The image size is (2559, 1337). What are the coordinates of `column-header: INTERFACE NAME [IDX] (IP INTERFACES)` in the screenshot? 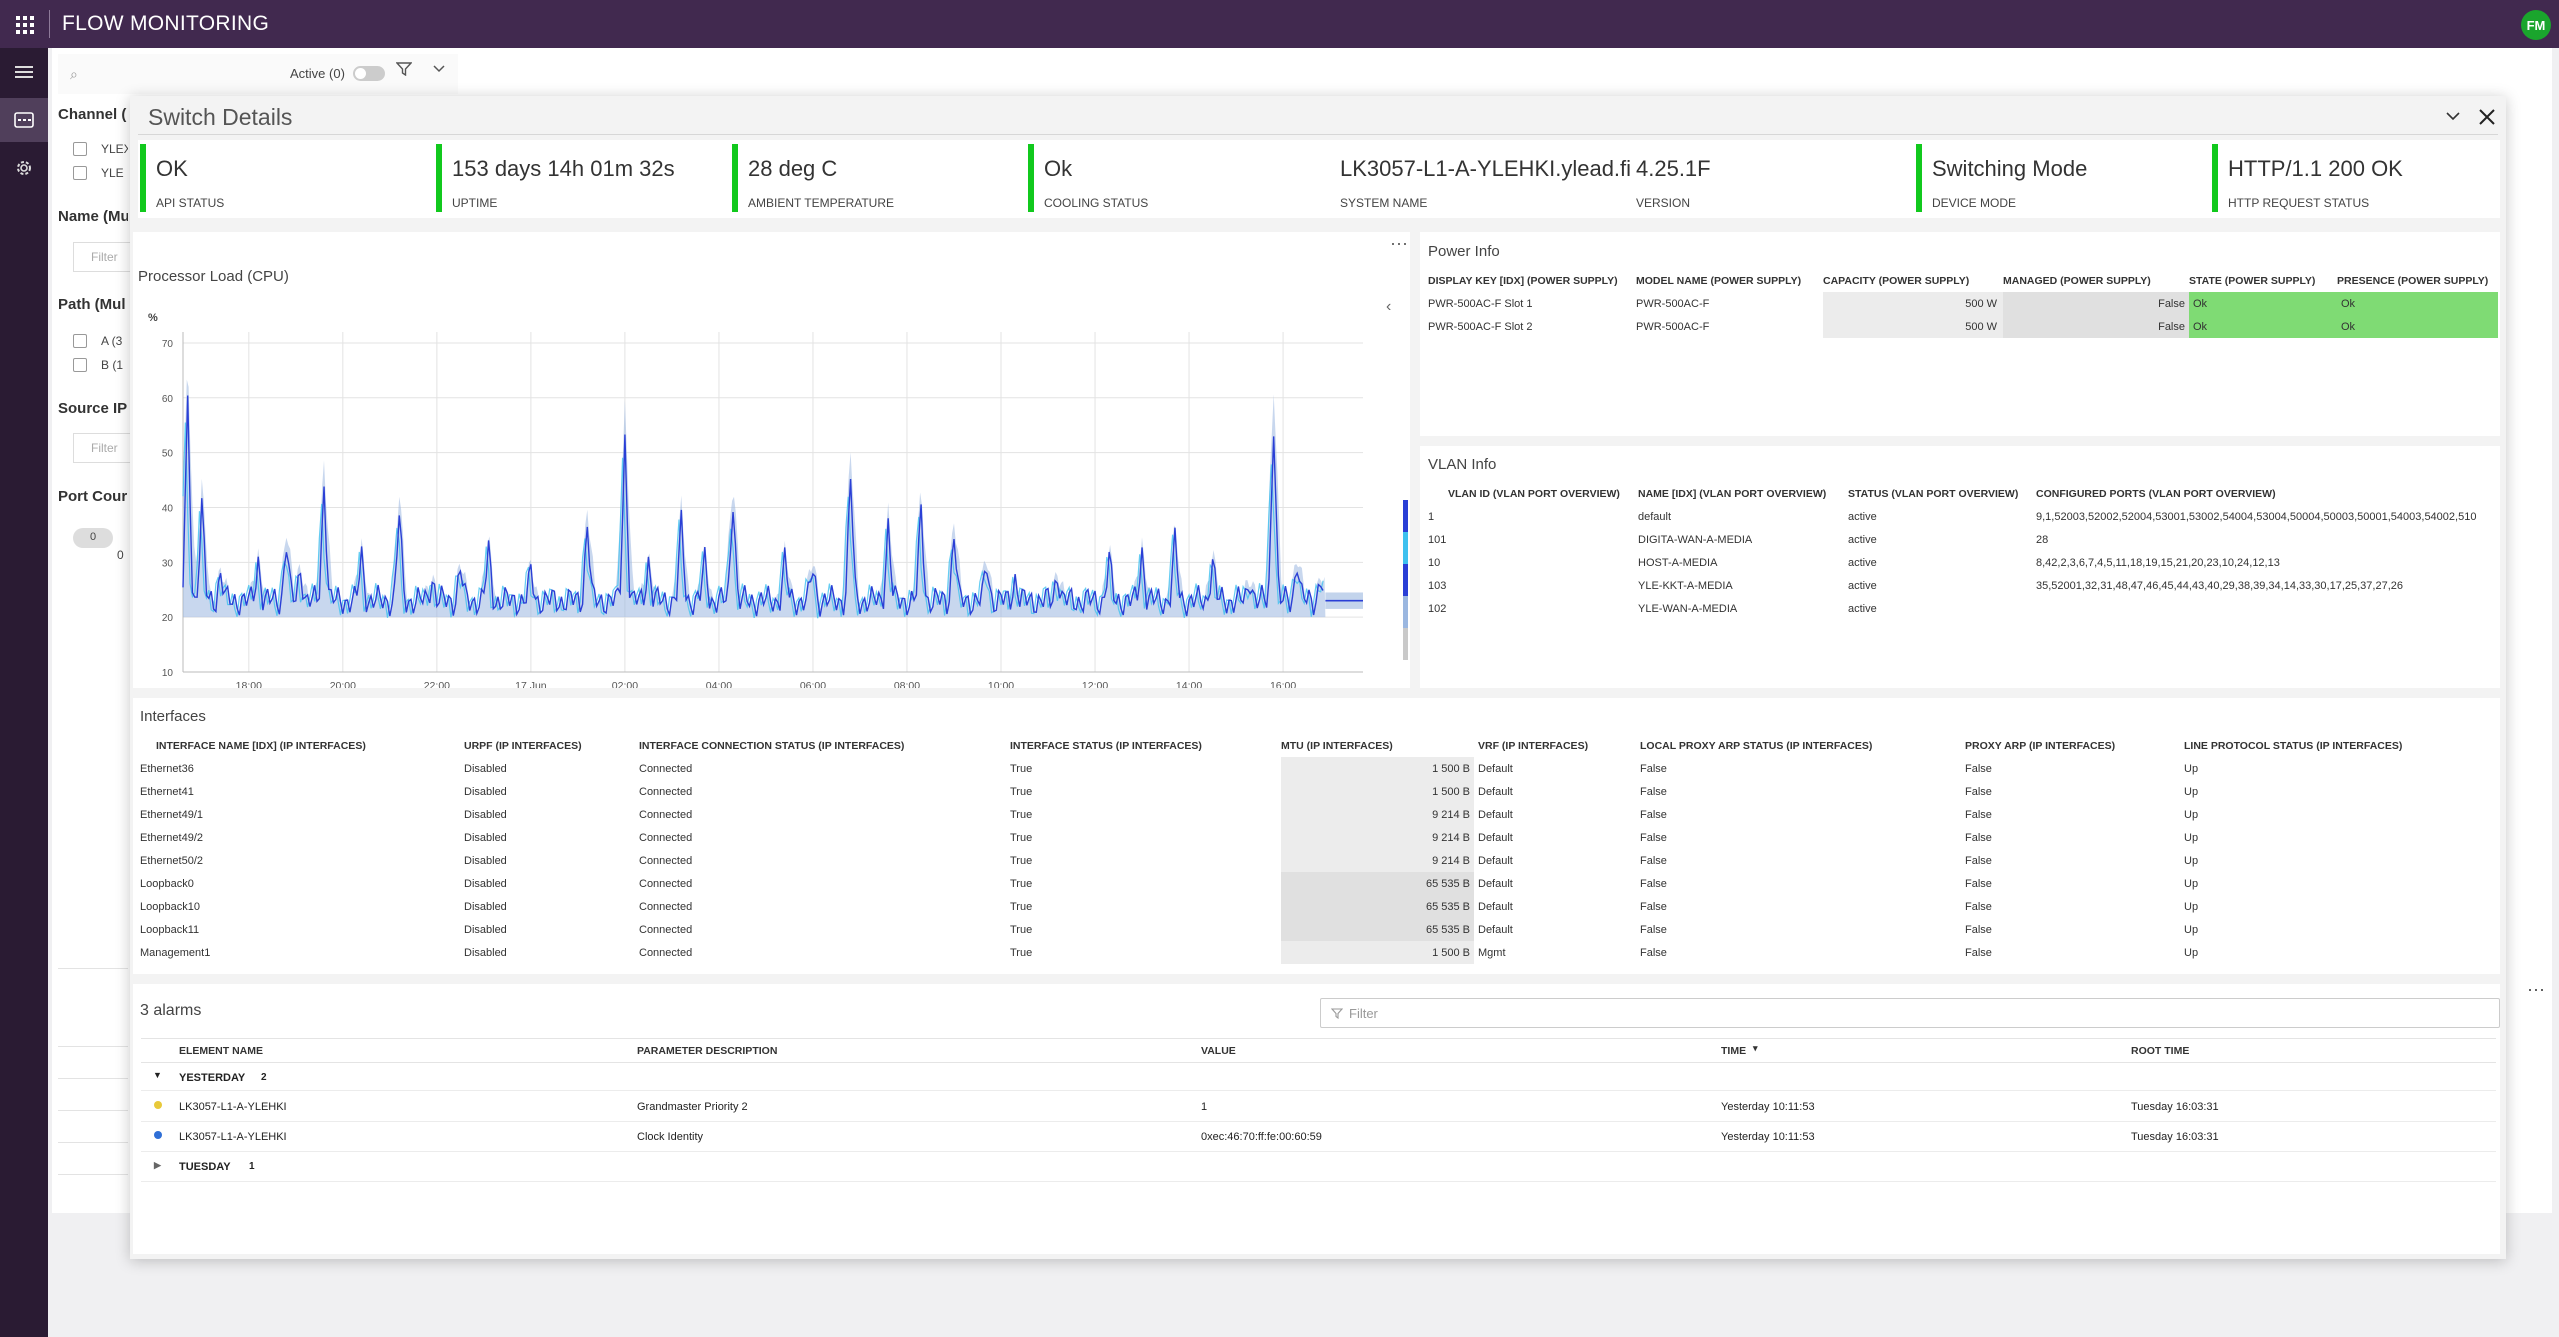 It's located at (261, 746).